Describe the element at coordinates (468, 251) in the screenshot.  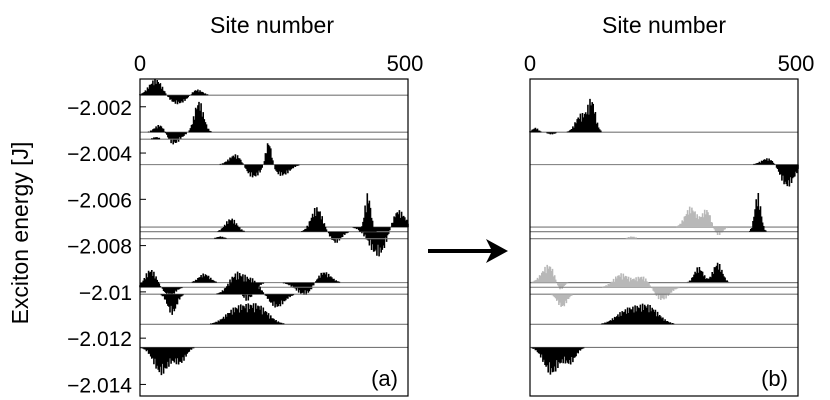
I see `arrow-icon` at that location.